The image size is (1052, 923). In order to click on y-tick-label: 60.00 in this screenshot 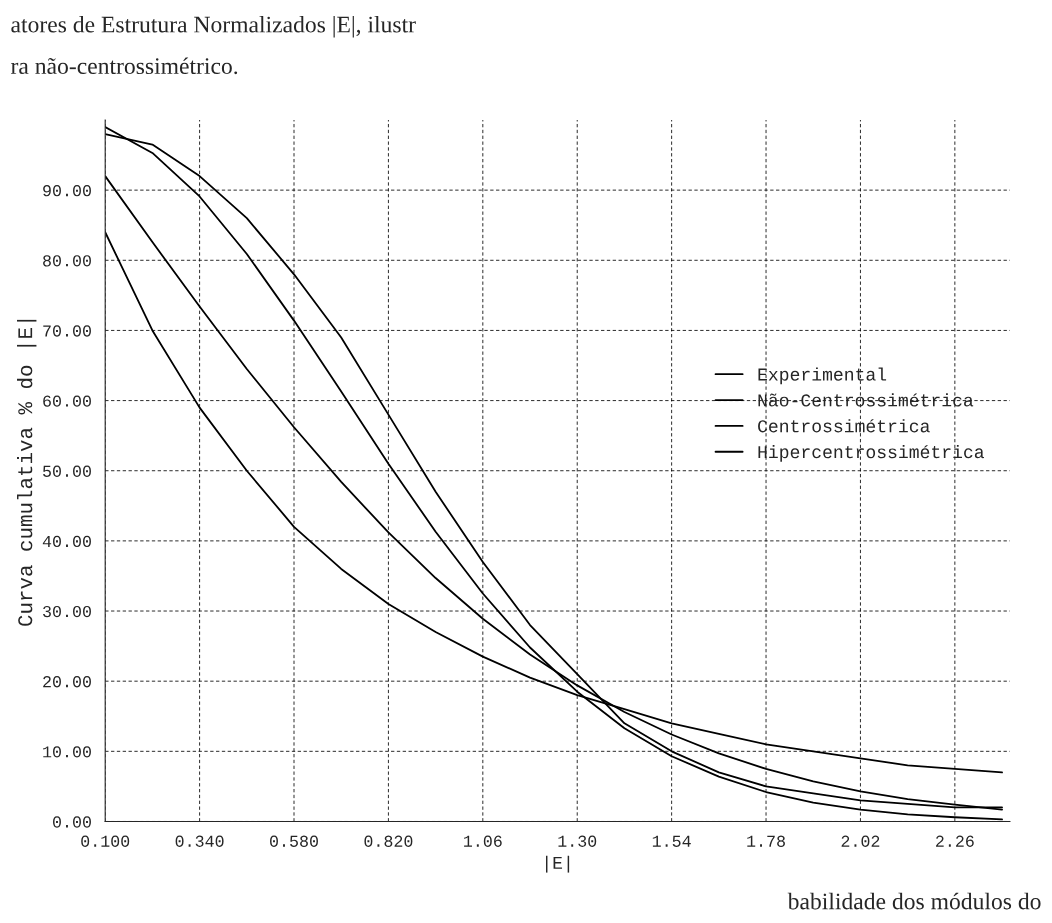, I will do `click(67, 401)`.